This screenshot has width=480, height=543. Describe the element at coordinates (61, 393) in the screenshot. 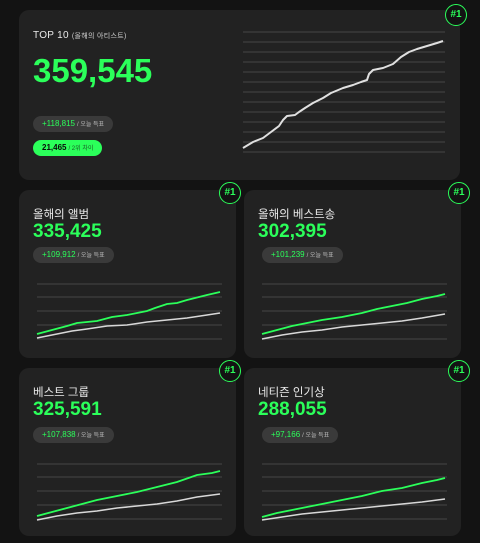

I see `best-group-title: 베스트 그룹` at that location.